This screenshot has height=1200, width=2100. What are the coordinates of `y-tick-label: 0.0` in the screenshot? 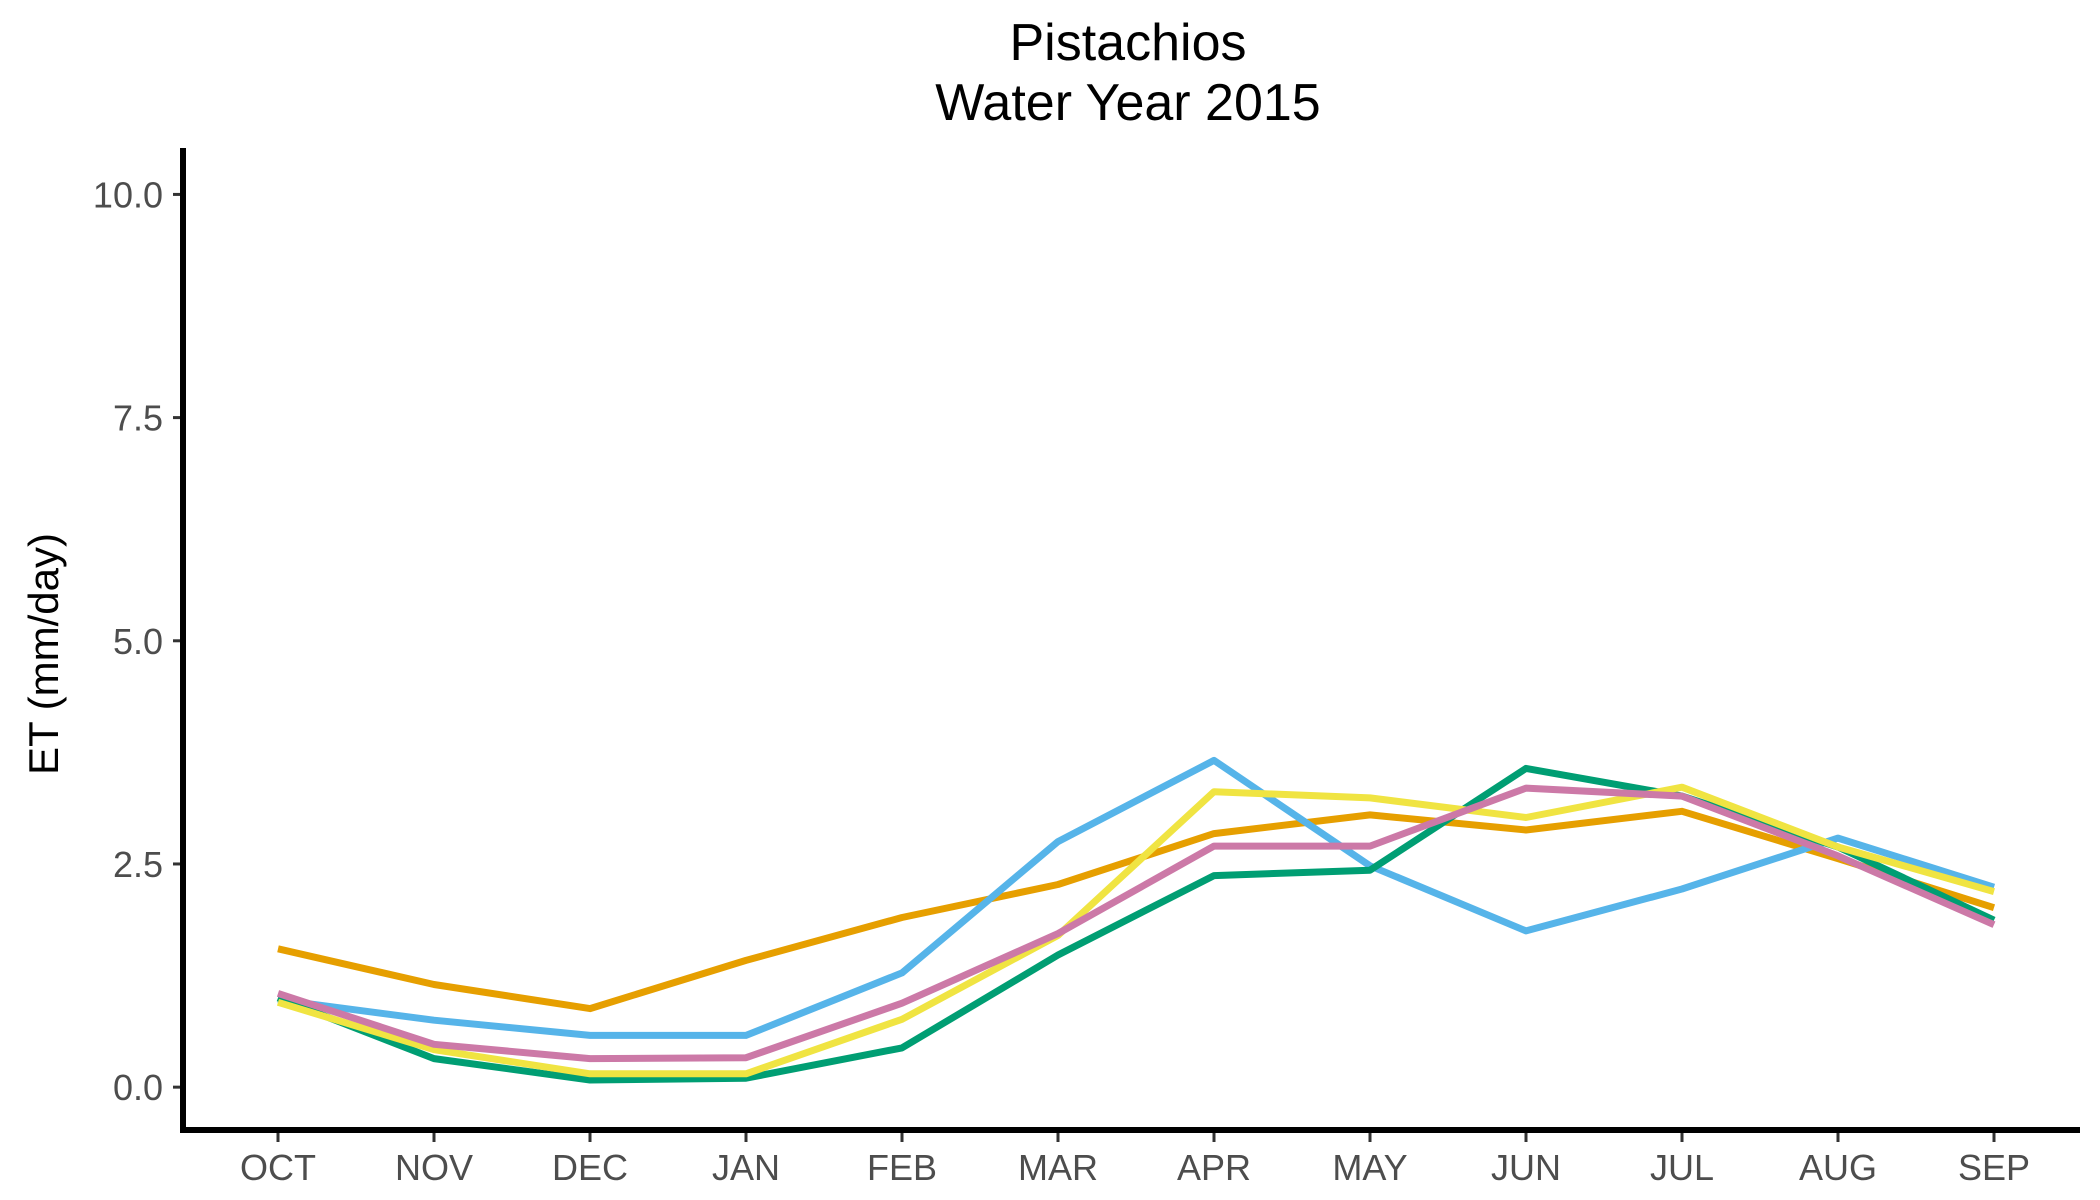 It's located at (138, 1087).